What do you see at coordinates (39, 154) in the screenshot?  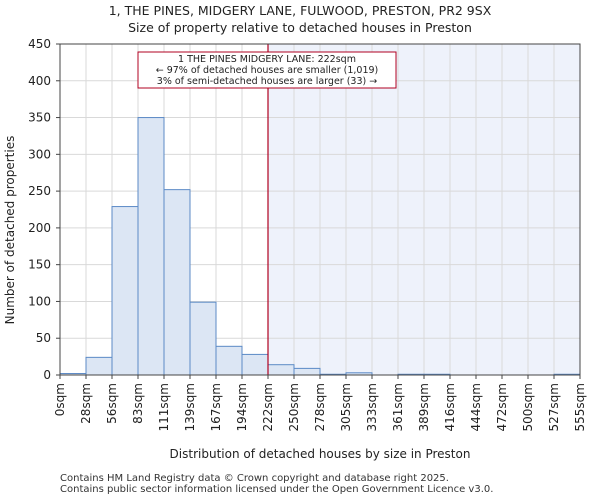 I see `y-tick-label: 300` at bounding box center [39, 154].